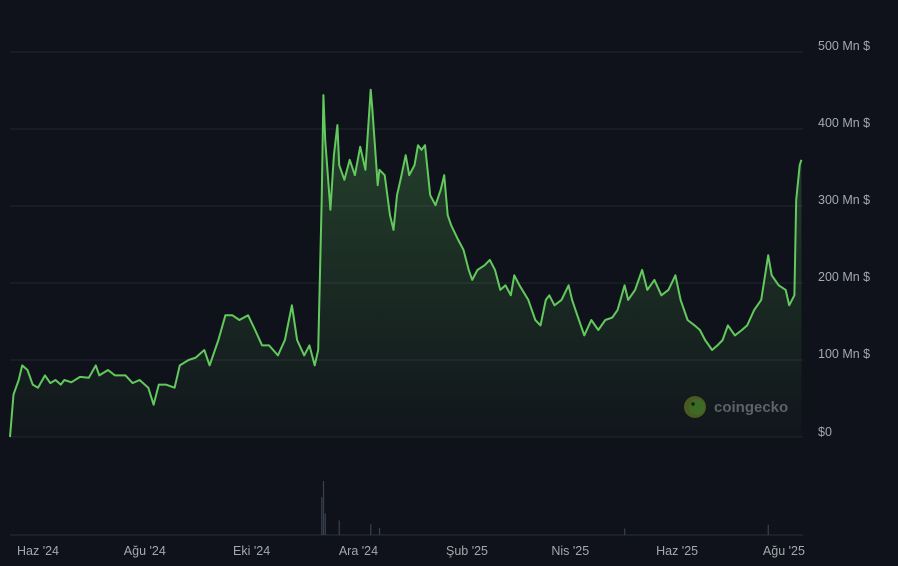  I want to click on coingecko-watermark: coingecko, so click(736, 407).